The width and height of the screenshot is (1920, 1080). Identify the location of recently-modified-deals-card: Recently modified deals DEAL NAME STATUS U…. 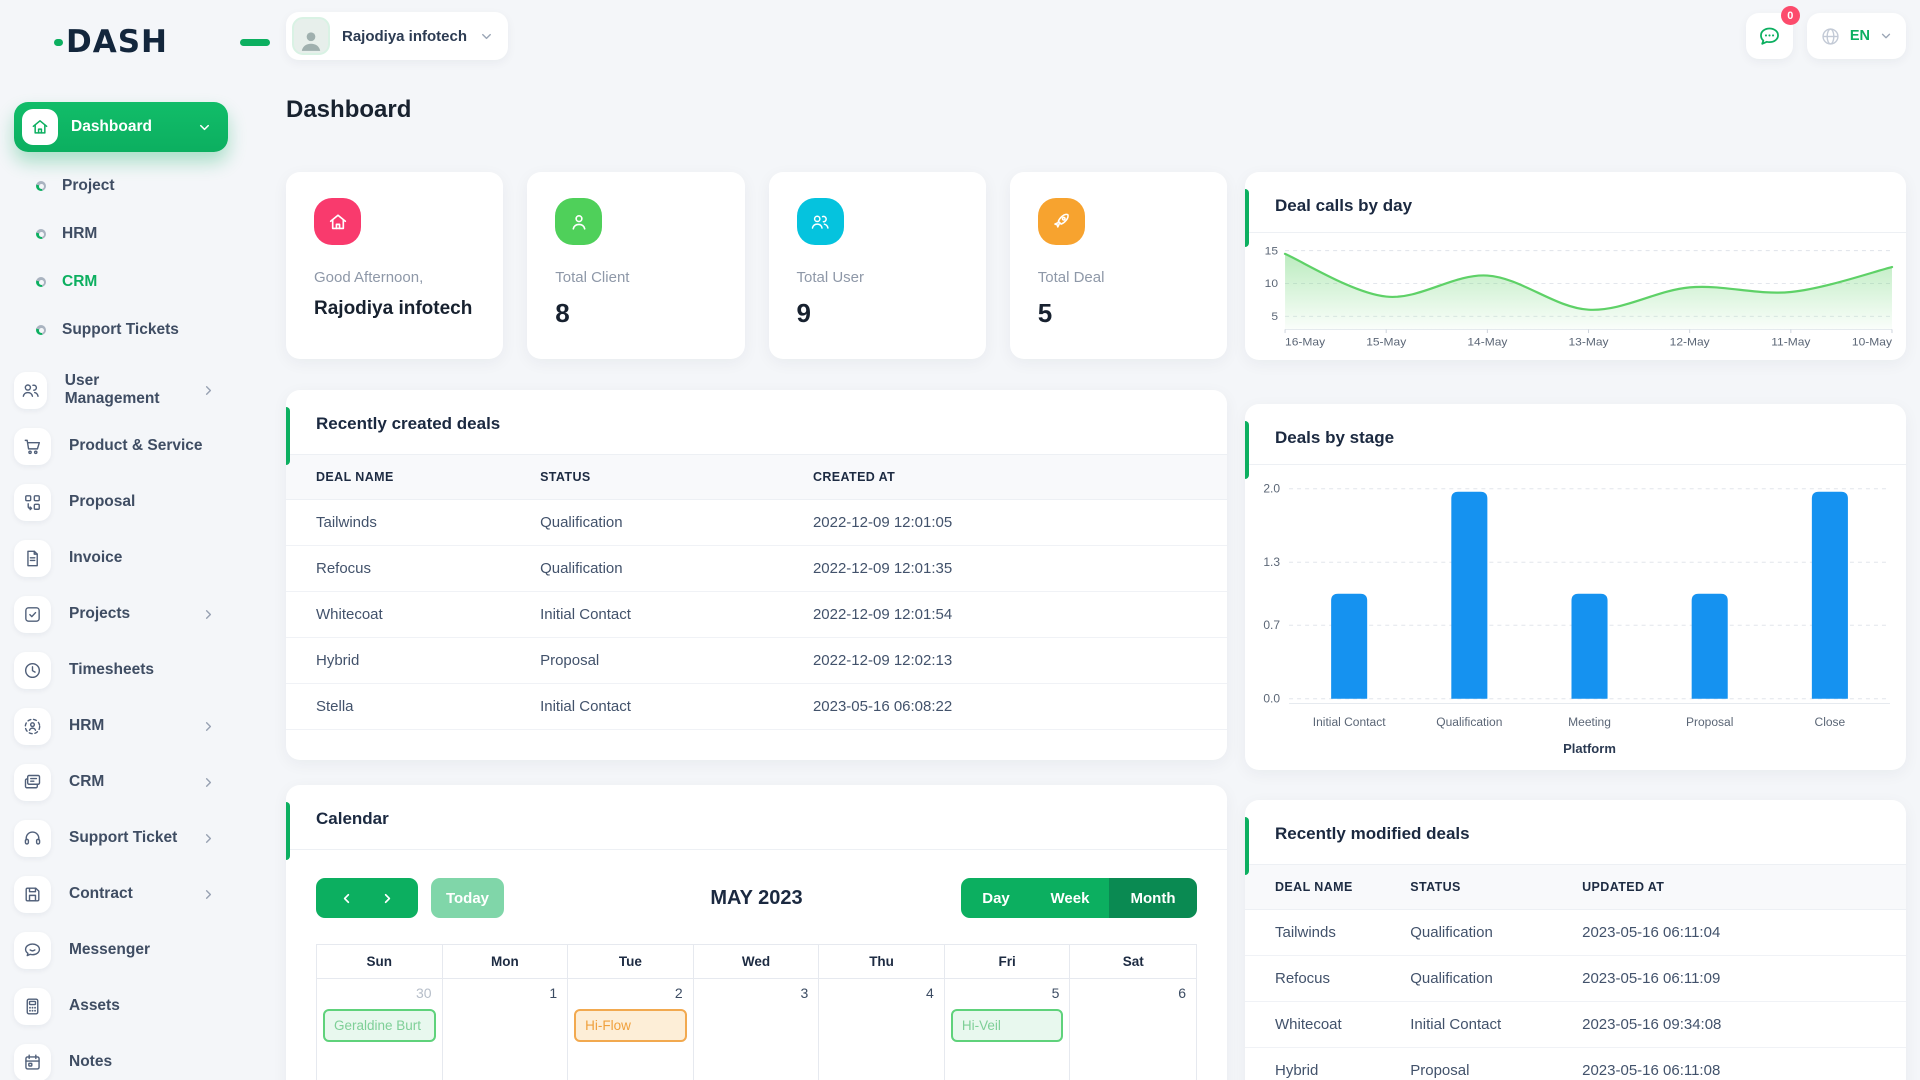
(1575, 940).